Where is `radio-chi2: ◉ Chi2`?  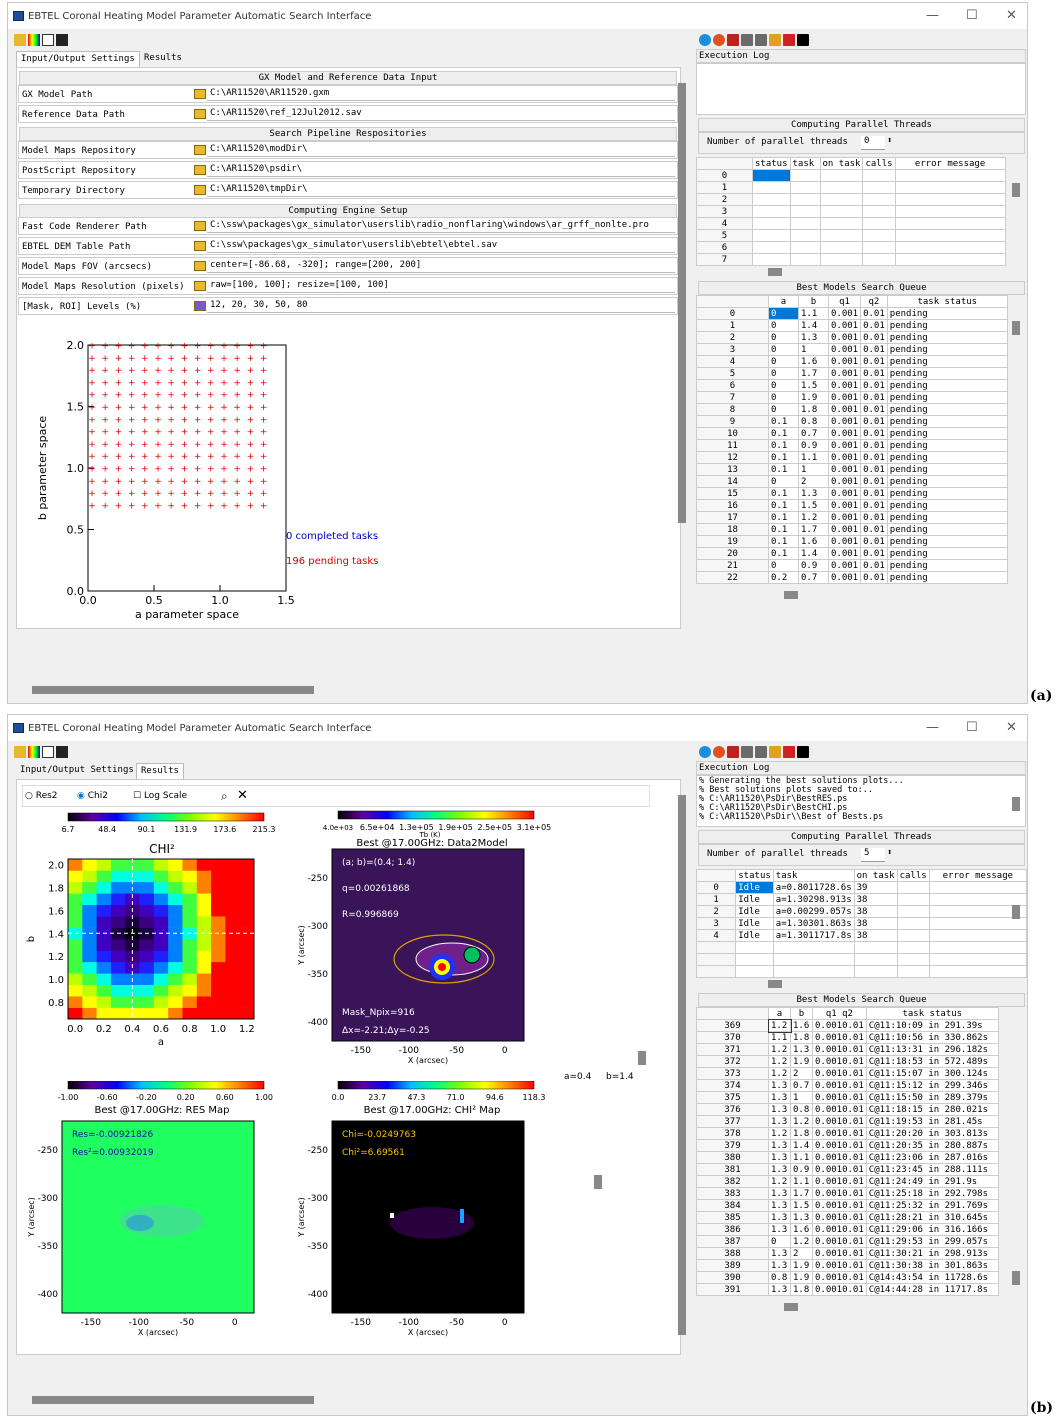 radio-chi2: ◉ Chi2 is located at coordinates (92, 796).